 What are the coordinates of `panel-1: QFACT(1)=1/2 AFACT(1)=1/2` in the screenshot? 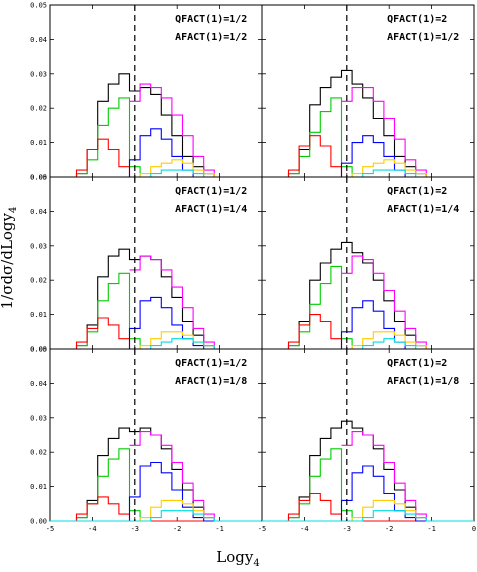 It's located at (156, 91).